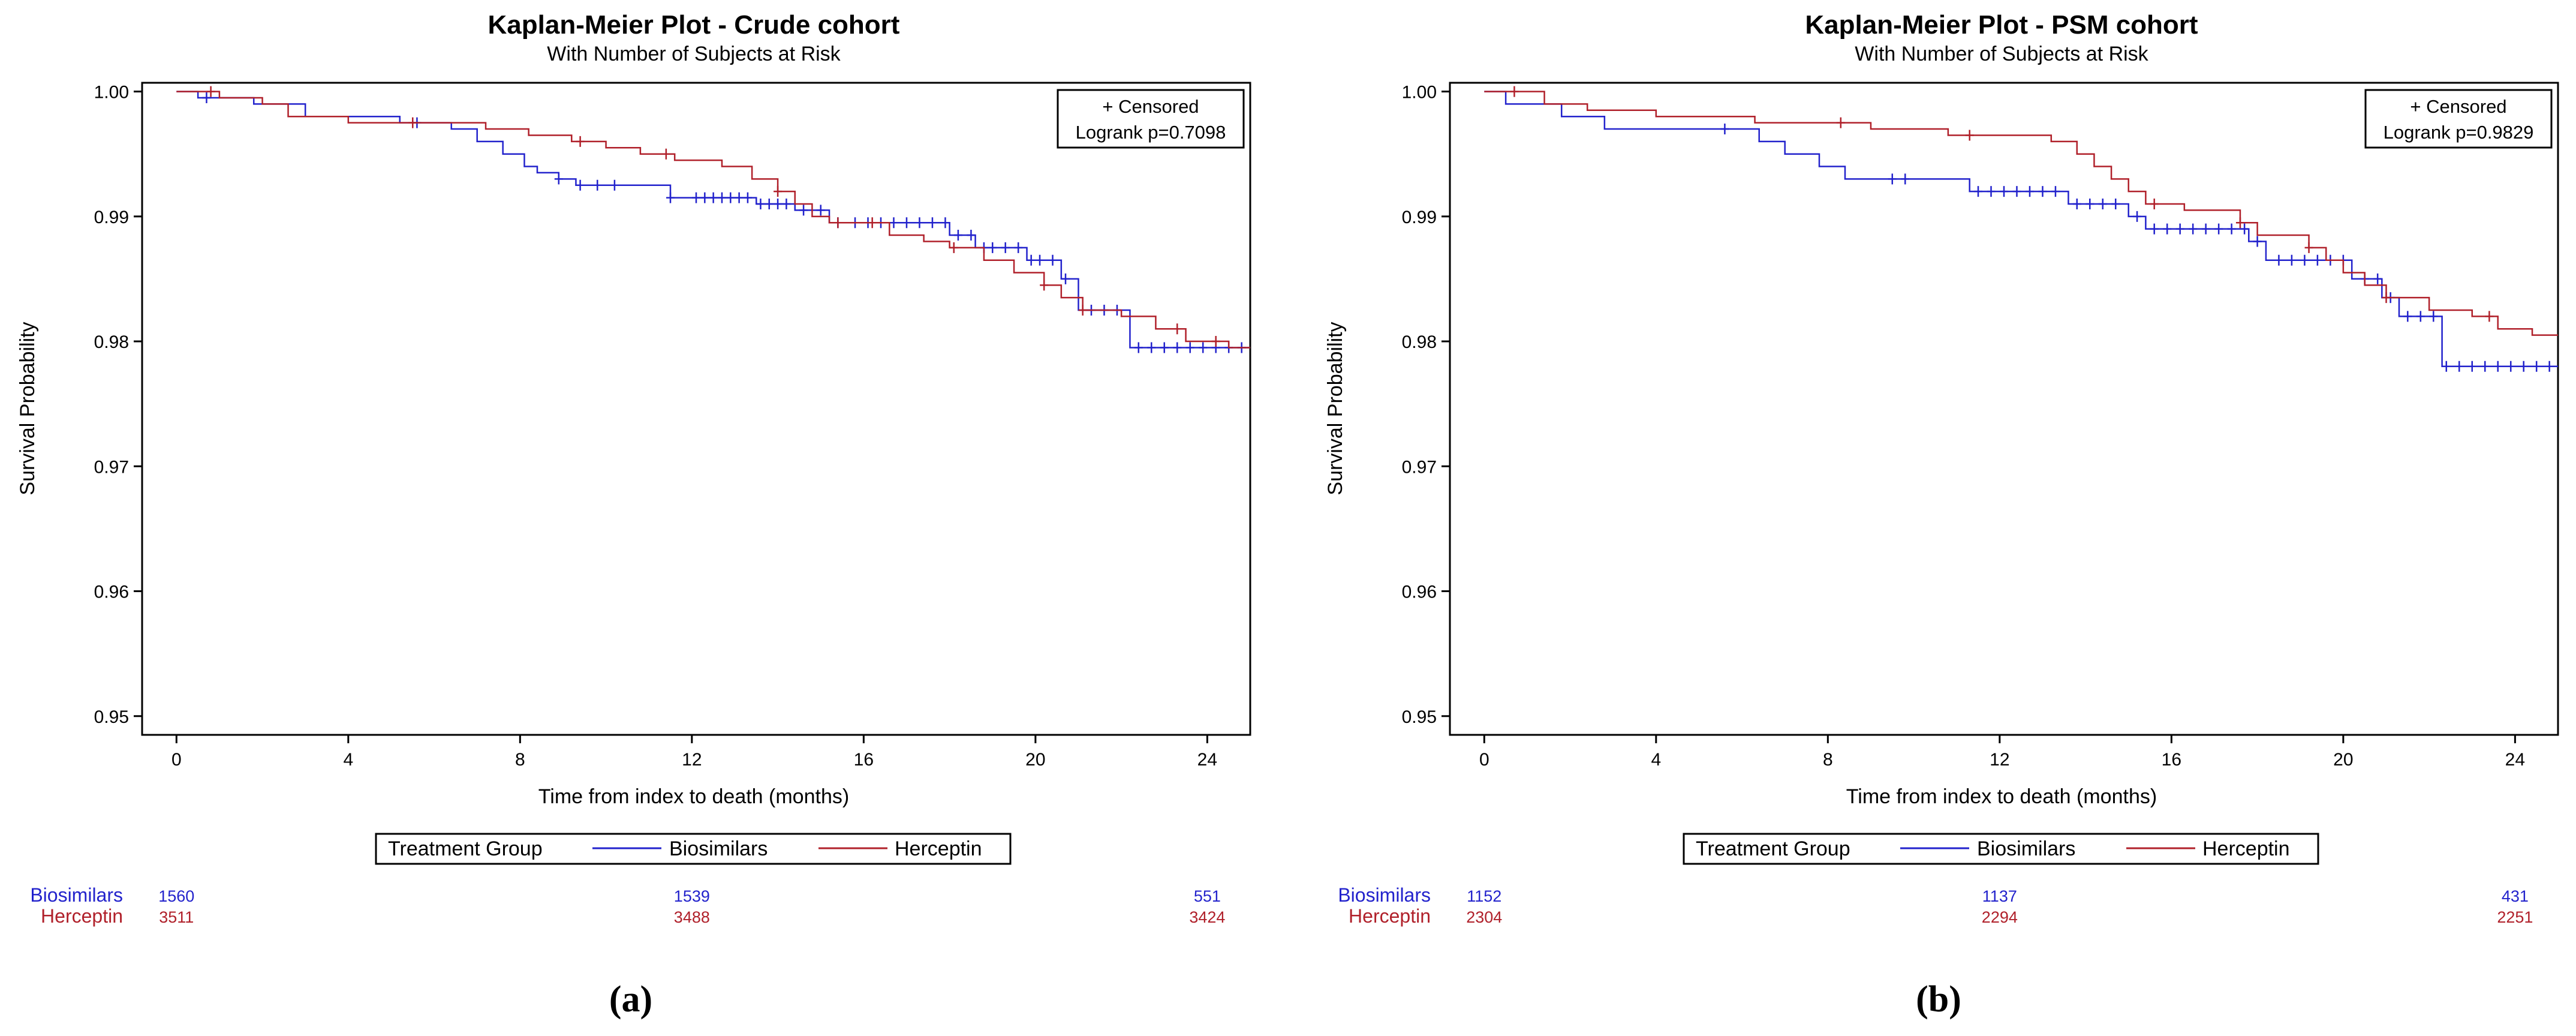  I want to click on y-tick-label: 0.95, so click(111, 717).